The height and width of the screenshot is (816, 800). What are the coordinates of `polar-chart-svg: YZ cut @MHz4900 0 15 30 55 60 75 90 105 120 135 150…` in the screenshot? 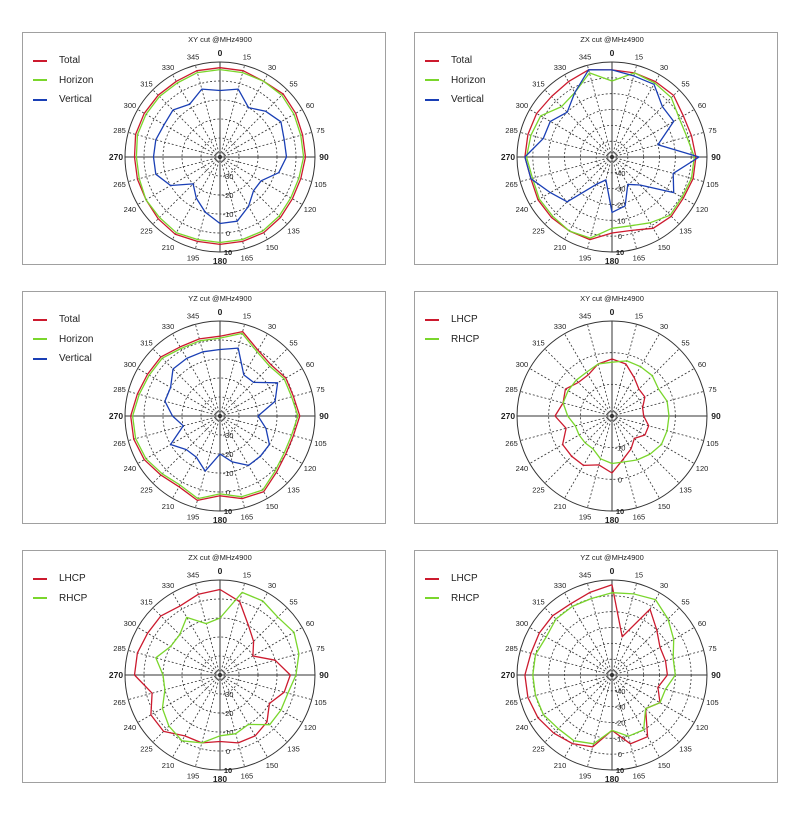 It's located at (219, 409).